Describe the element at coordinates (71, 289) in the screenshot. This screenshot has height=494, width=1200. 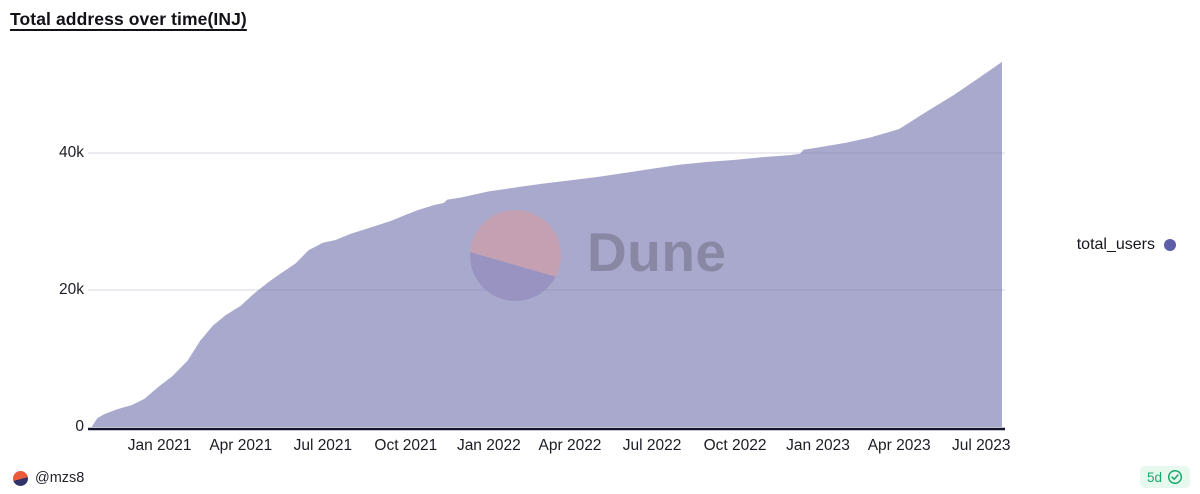
I see `y-tick-label: 20k` at that location.